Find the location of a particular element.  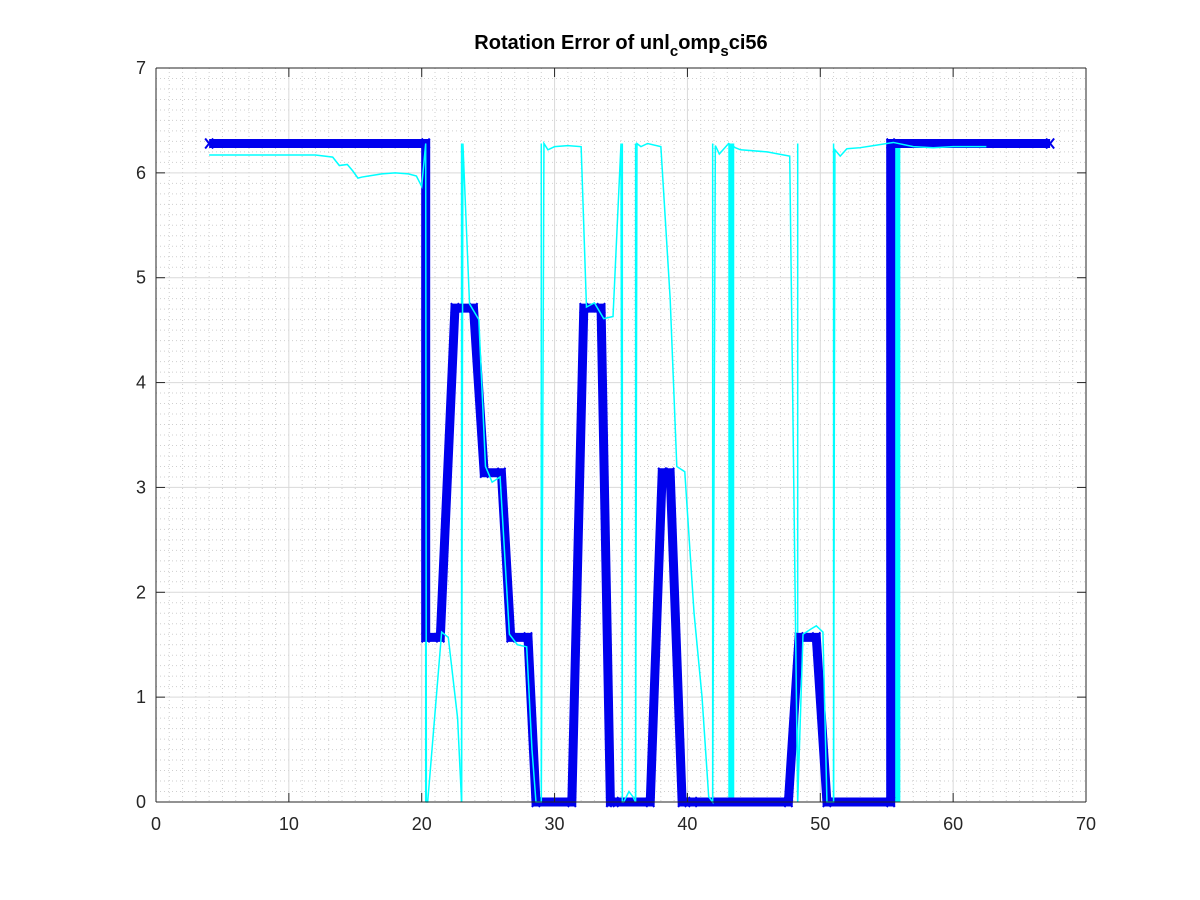

y-tick-label: 5 is located at coordinates (141, 278).